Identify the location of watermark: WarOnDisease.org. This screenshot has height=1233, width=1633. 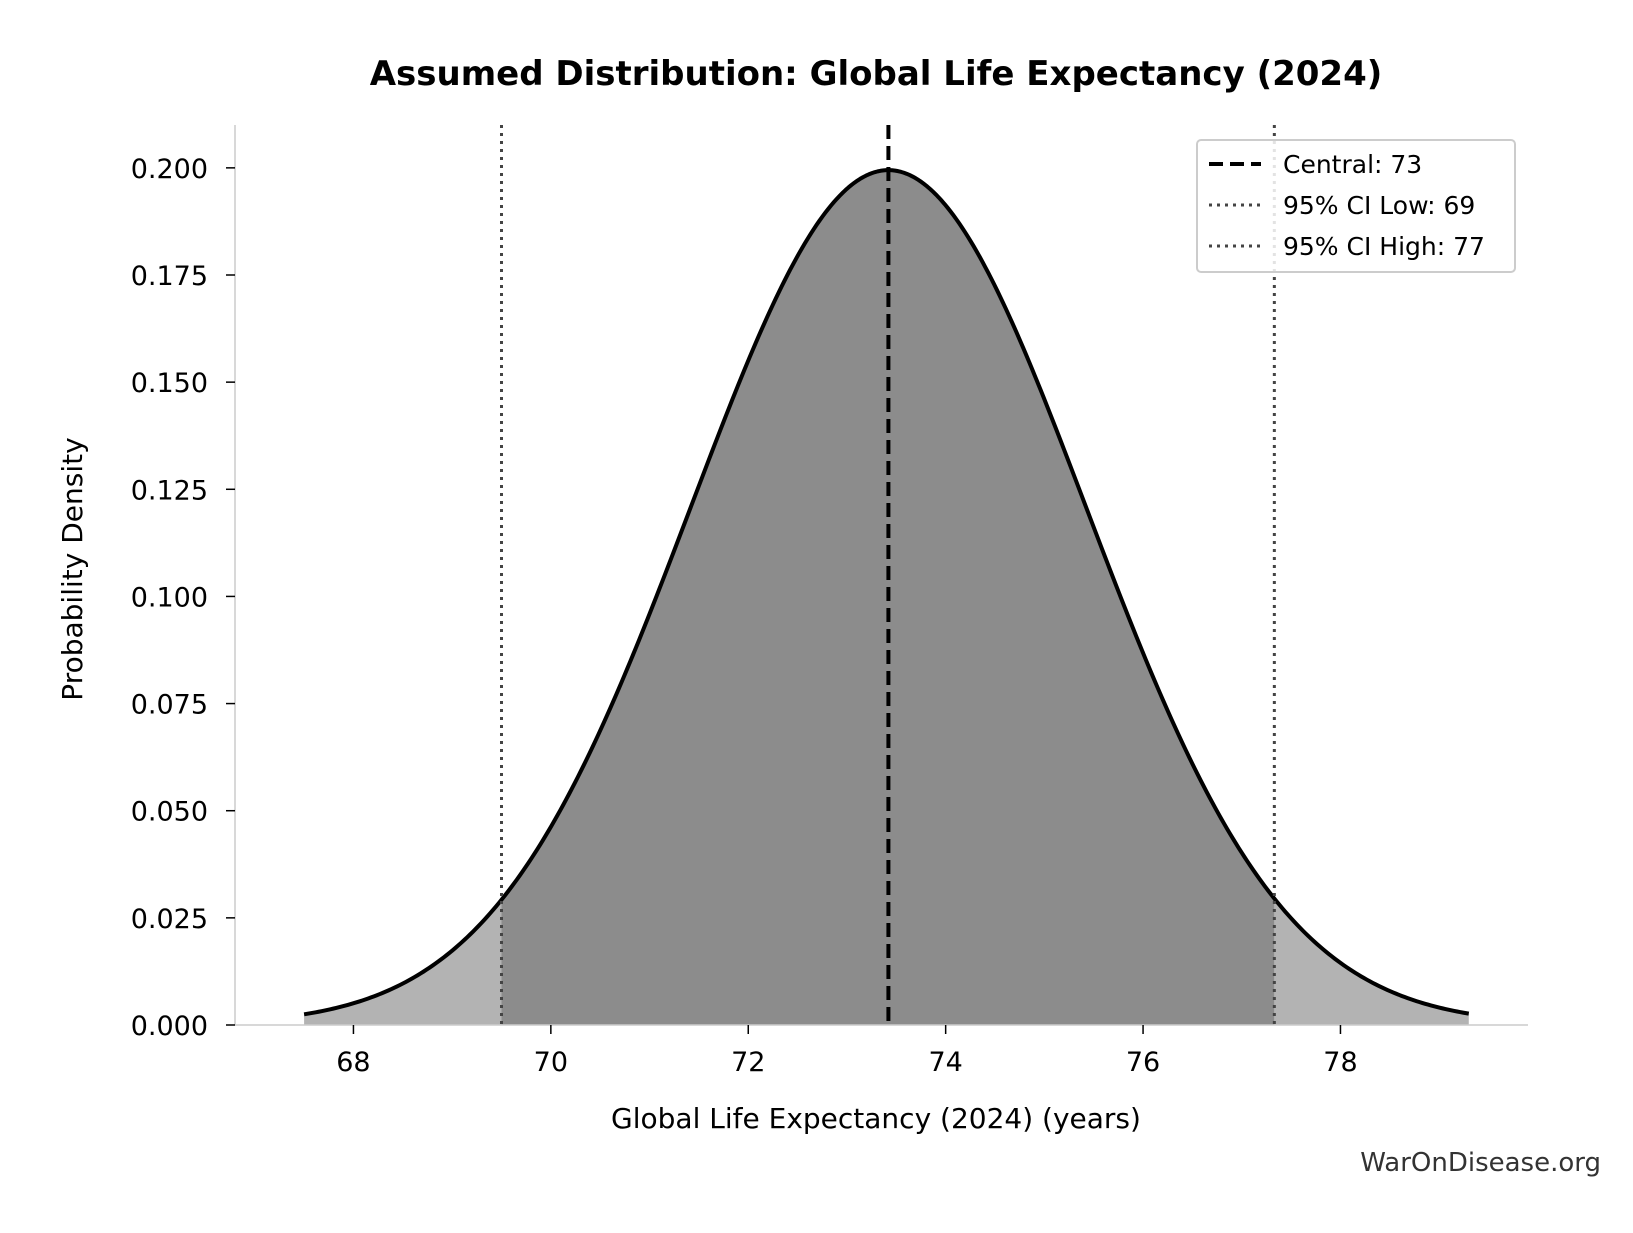
(1480, 1163).